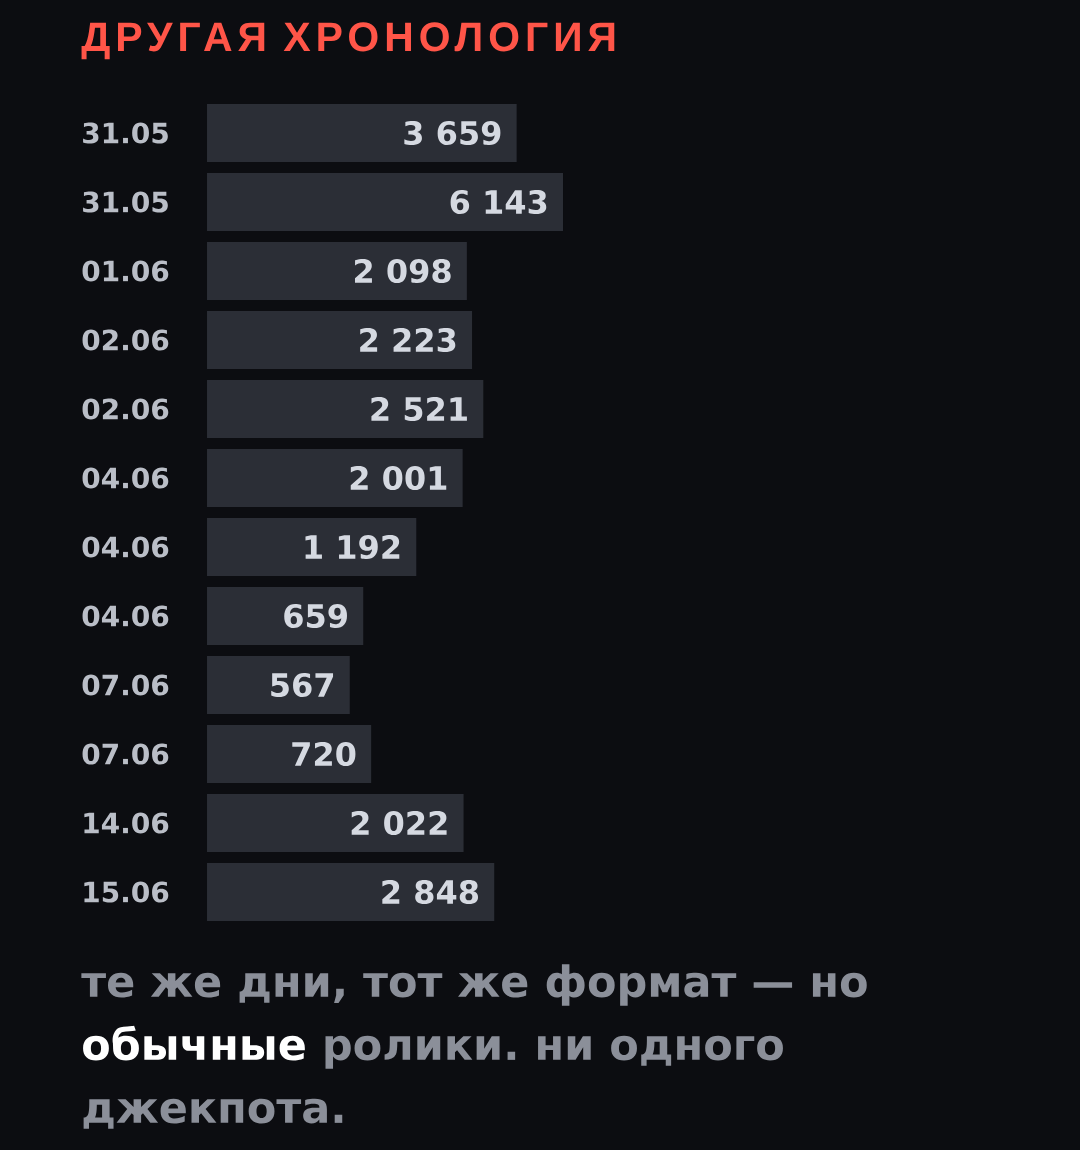 Image resolution: width=1080 pixels, height=1150 pixels. I want to click on data-label: 2 022, so click(399, 823).